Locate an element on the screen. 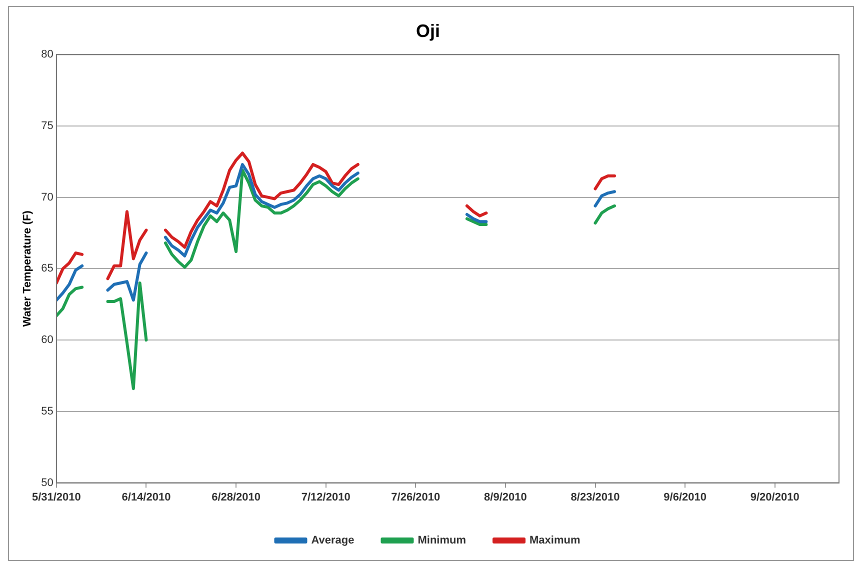 The image size is (862, 569). x-tick-label: 8/23/2010 is located at coordinates (595, 497).